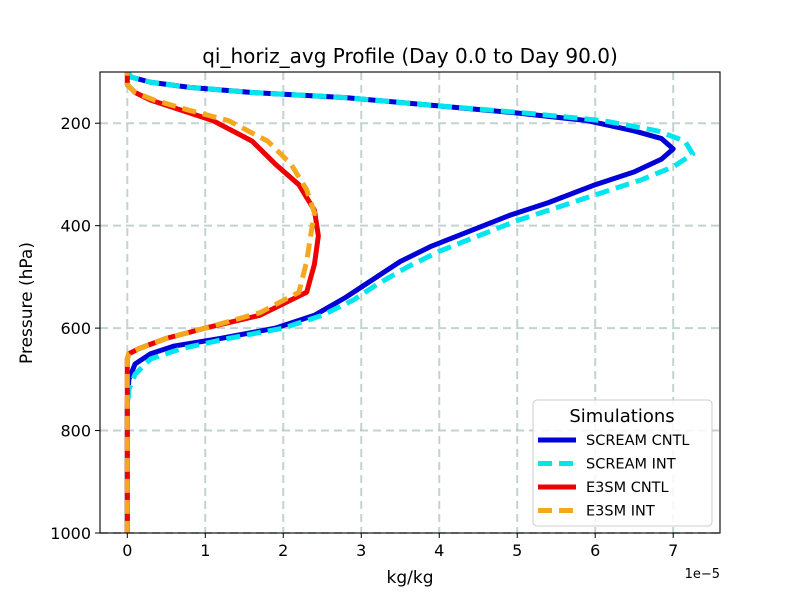 The height and width of the screenshot is (600, 800). I want to click on x-tick-label: 0, so click(127, 550).